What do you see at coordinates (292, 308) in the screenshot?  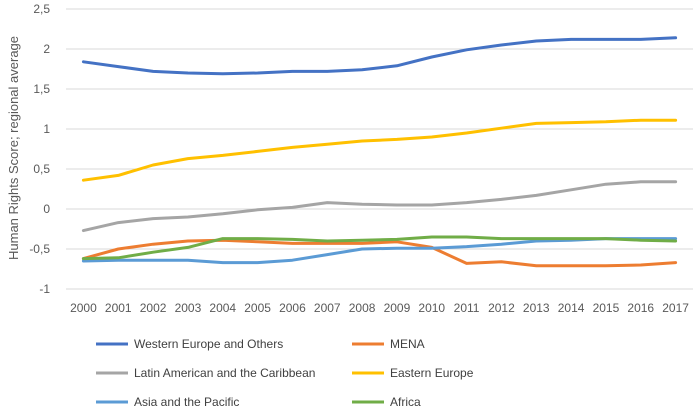 I see `x-tick-label: 2006` at bounding box center [292, 308].